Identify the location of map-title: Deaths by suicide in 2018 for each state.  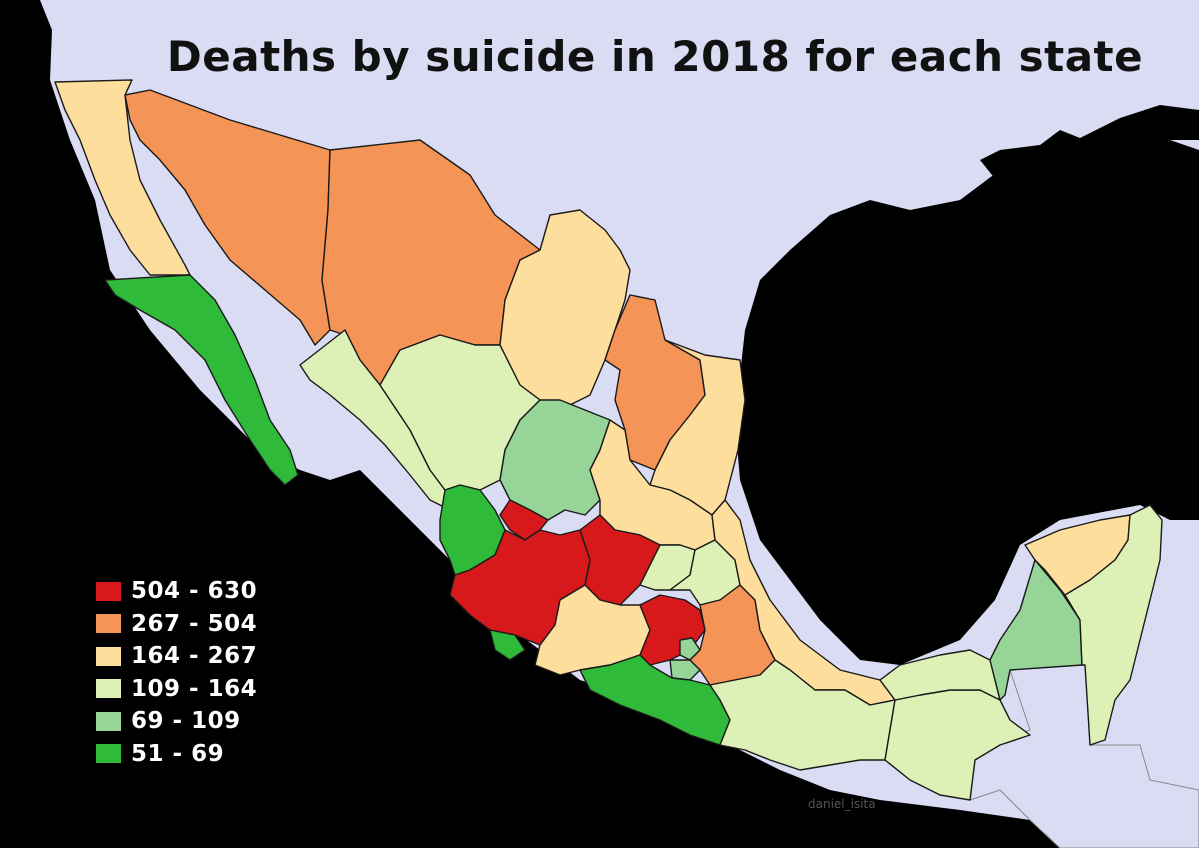
(655, 56).